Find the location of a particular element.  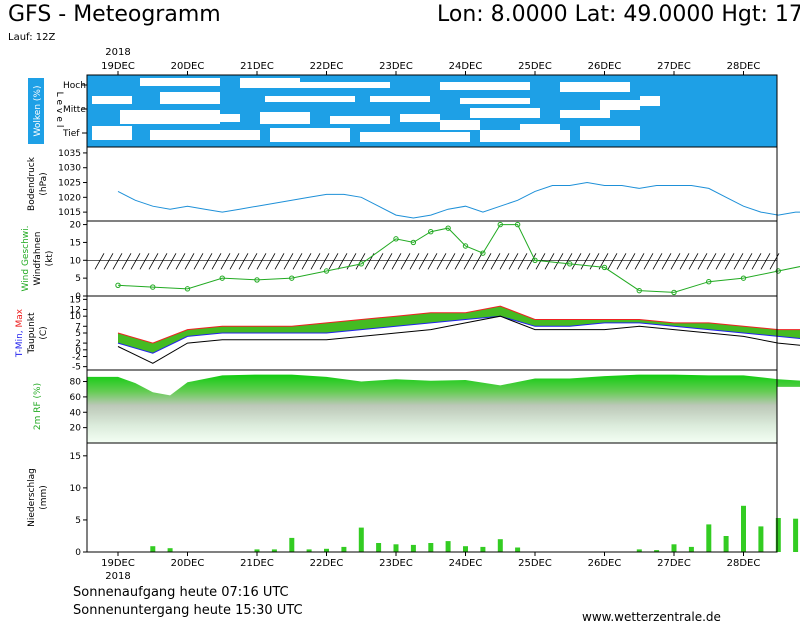

temperature-range-fill is located at coordinates (459, 330).